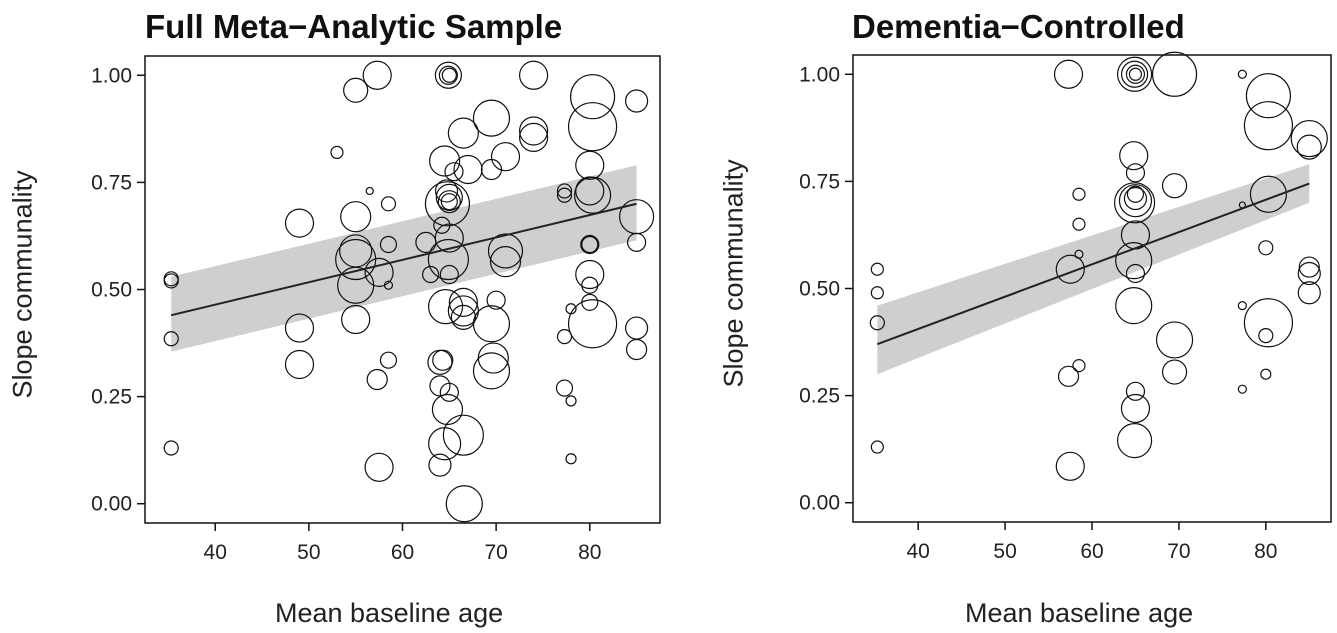 This screenshot has height=633, width=1337. Describe the element at coordinates (1079, 613) in the screenshot. I see `x-axis-label: Mean baseline age` at that location.